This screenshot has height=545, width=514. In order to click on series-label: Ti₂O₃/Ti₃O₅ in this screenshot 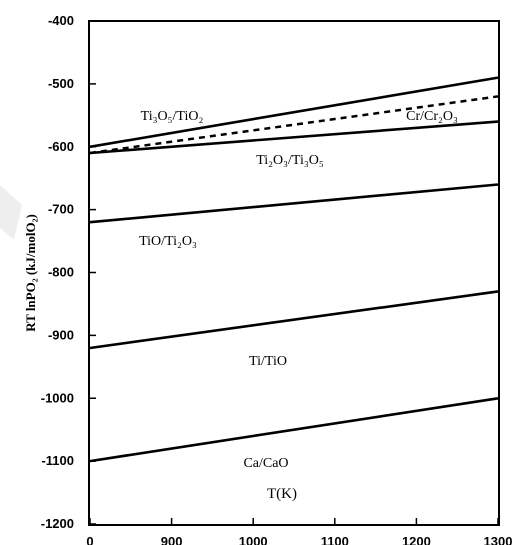, I will do `click(290, 160)`.